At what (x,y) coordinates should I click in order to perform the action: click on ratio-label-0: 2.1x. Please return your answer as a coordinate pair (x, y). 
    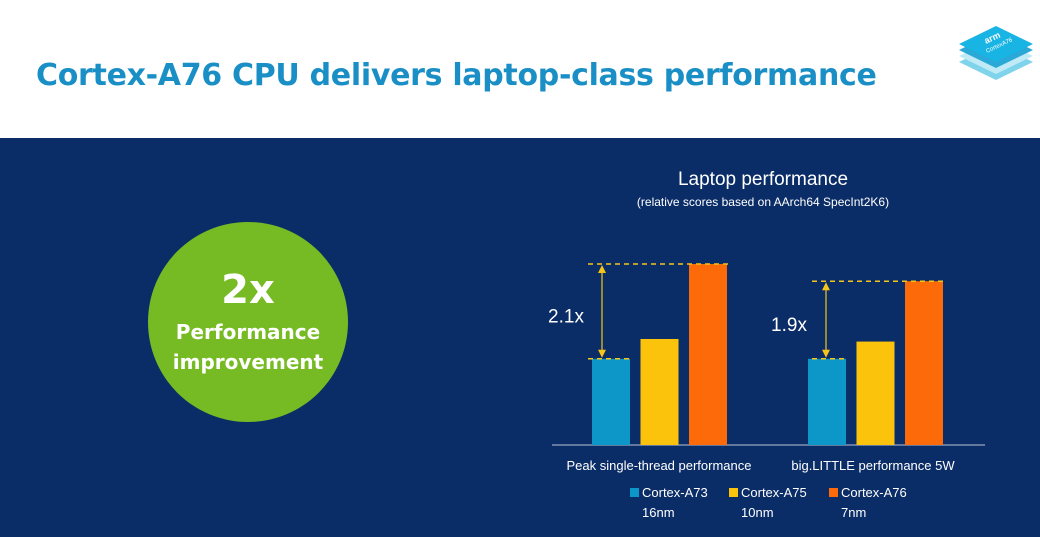
    Looking at the image, I should click on (566, 316).